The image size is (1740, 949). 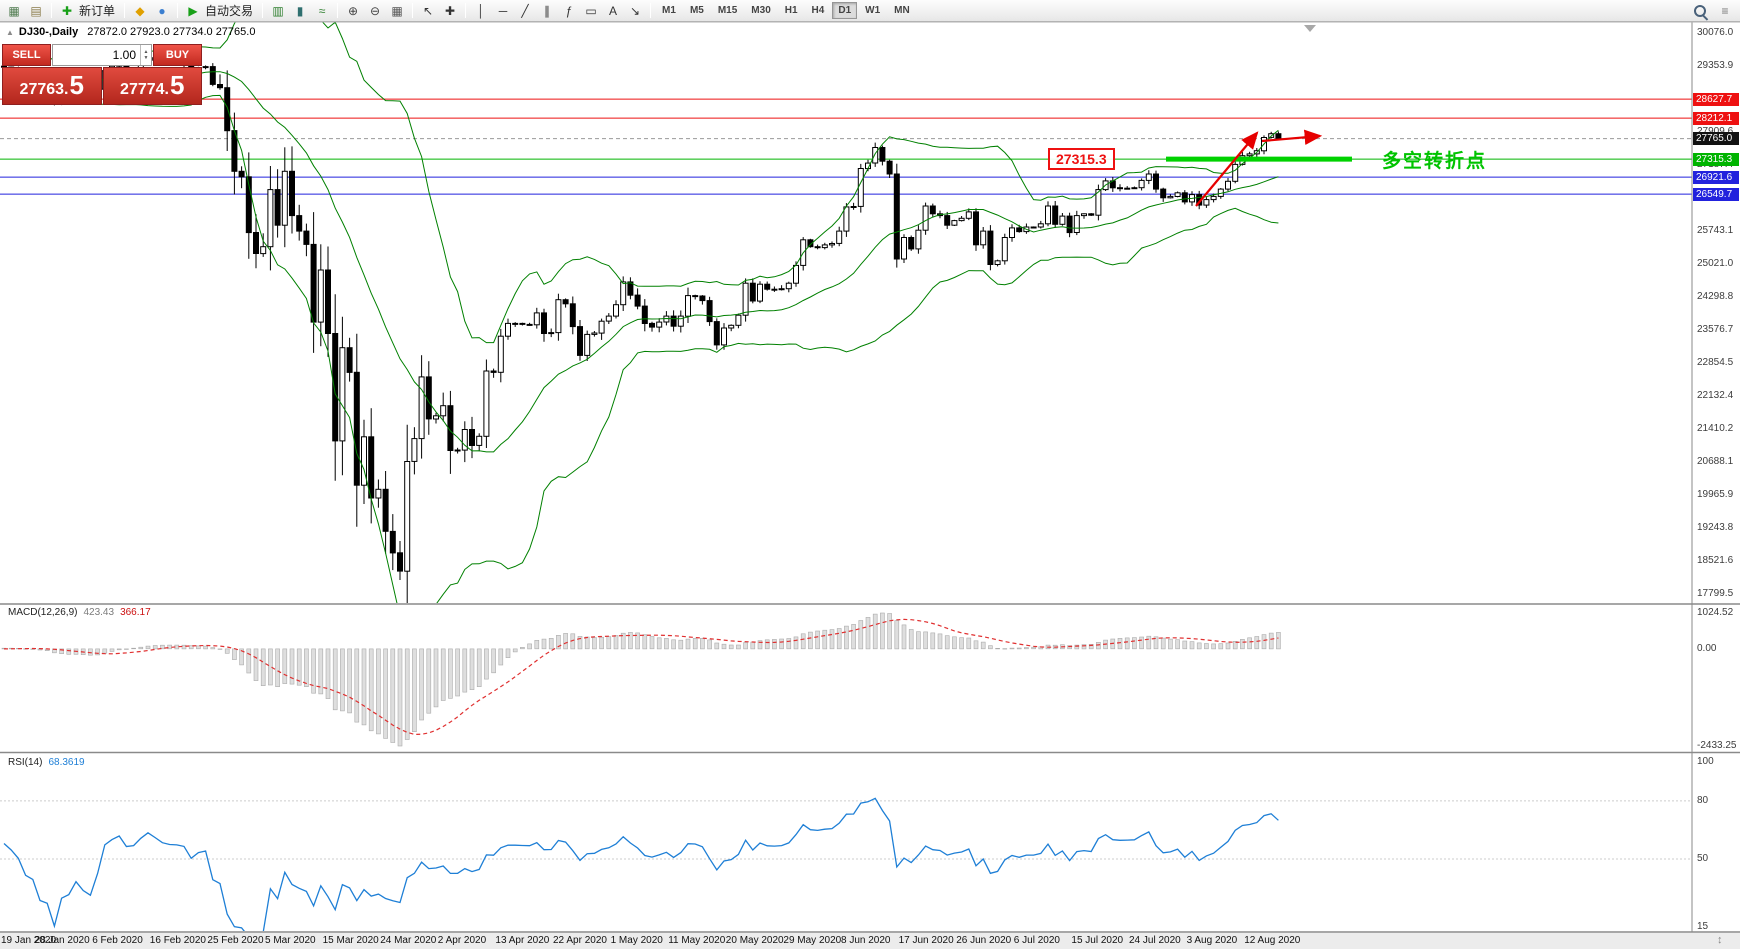 What do you see at coordinates (613, 10) in the screenshot?
I see `text-icon: A` at bounding box center [613, 10].